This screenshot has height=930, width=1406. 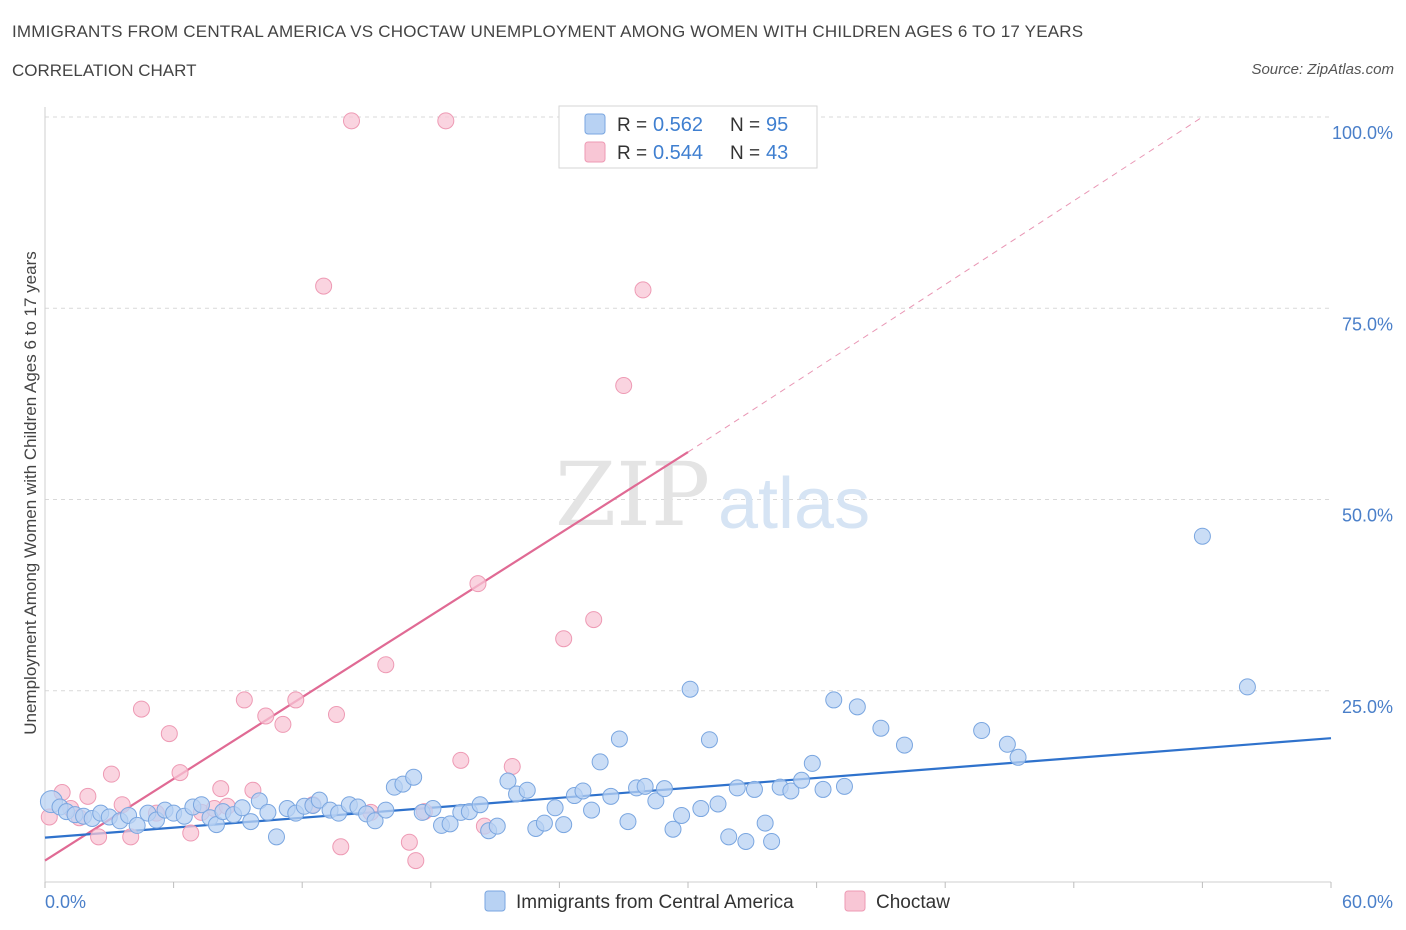 What do you see at coordinates (1367, 902) in the screenshot?
I see `x-tick-label: 60.0%` at bounding box center [1367, 902].